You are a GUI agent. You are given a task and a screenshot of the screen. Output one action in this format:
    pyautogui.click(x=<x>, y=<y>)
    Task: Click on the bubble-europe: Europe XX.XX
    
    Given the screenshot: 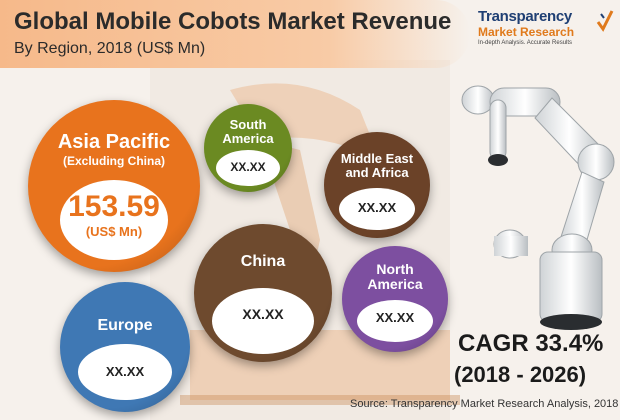 What is the action you would take?
    pyautogui.click(x=125, y=347)
    